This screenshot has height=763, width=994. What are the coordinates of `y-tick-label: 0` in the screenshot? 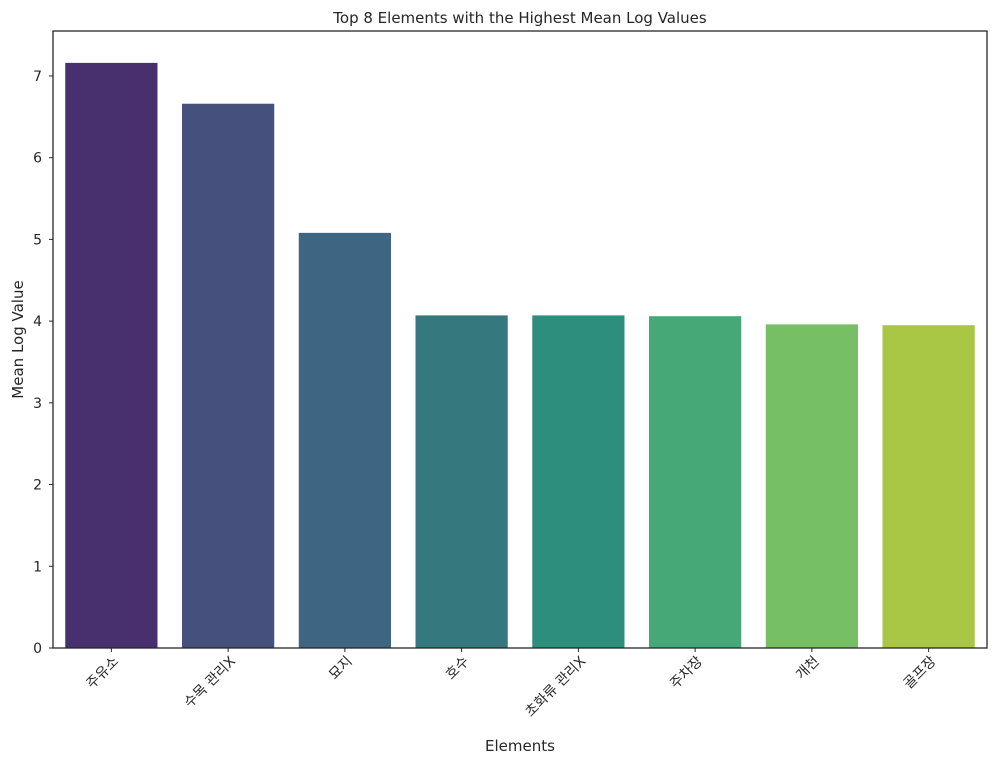 It's located at (37, 649).